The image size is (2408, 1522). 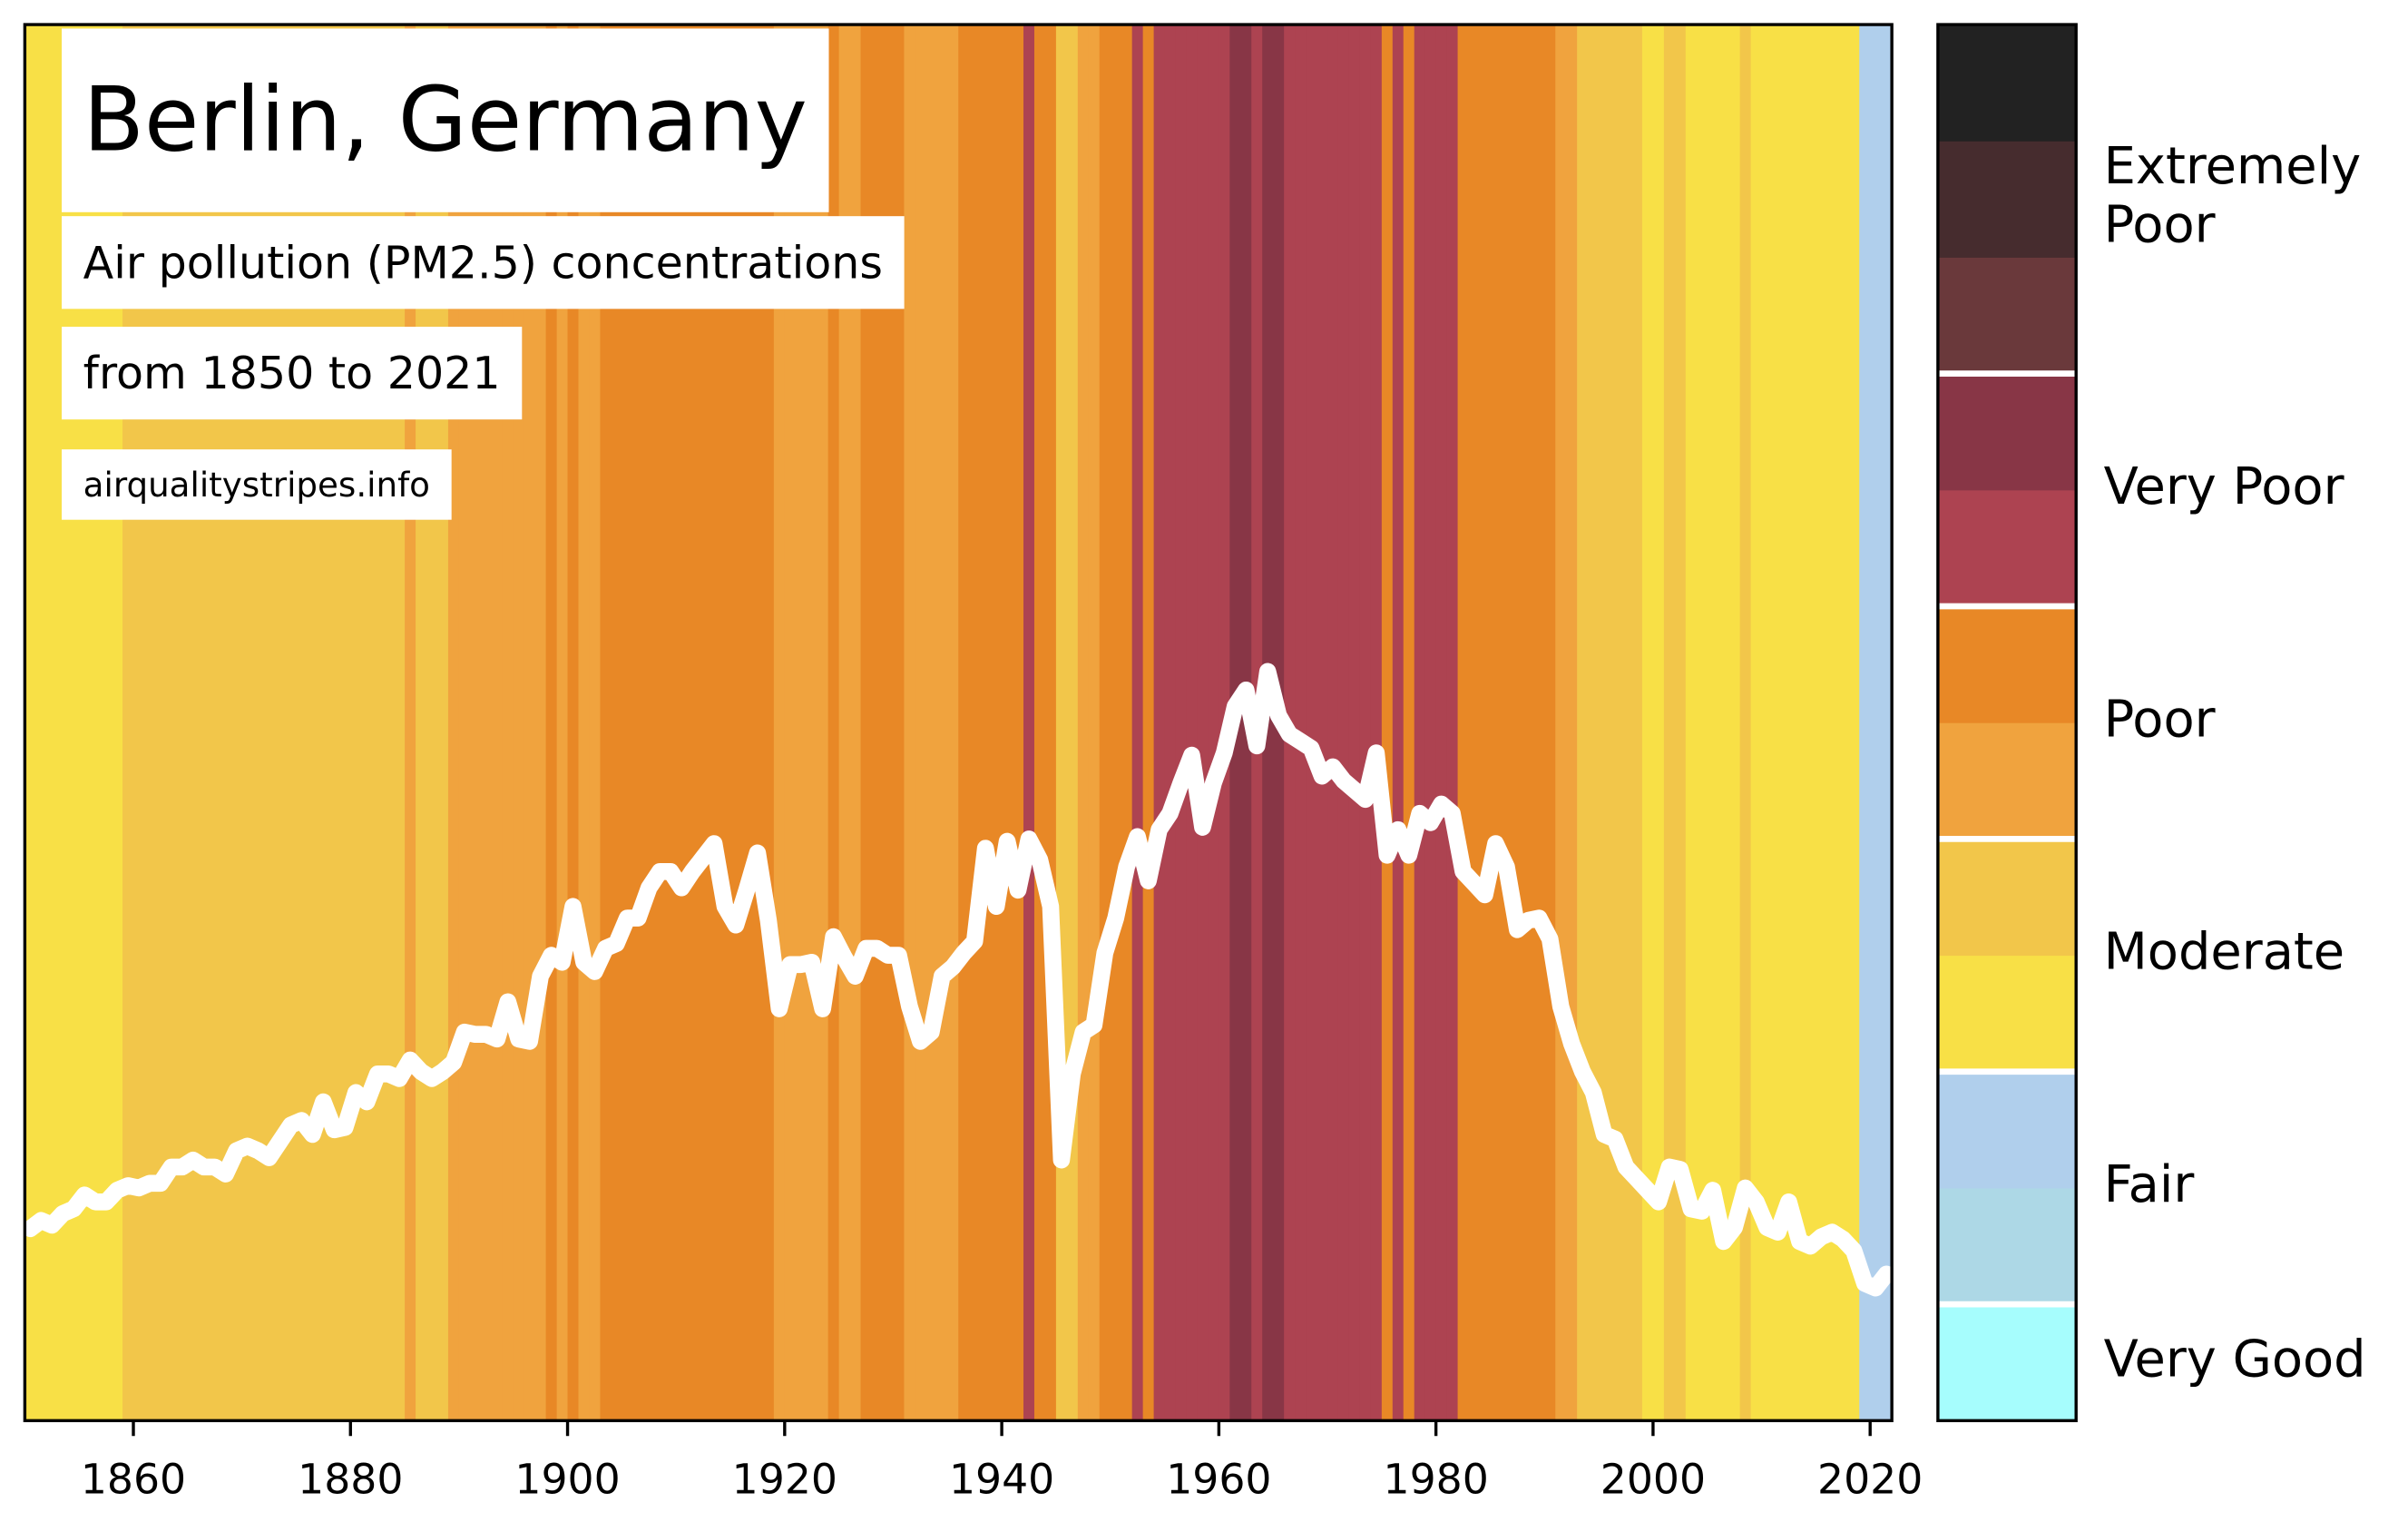 I want to click on title-box, so click(x=483, y=262).